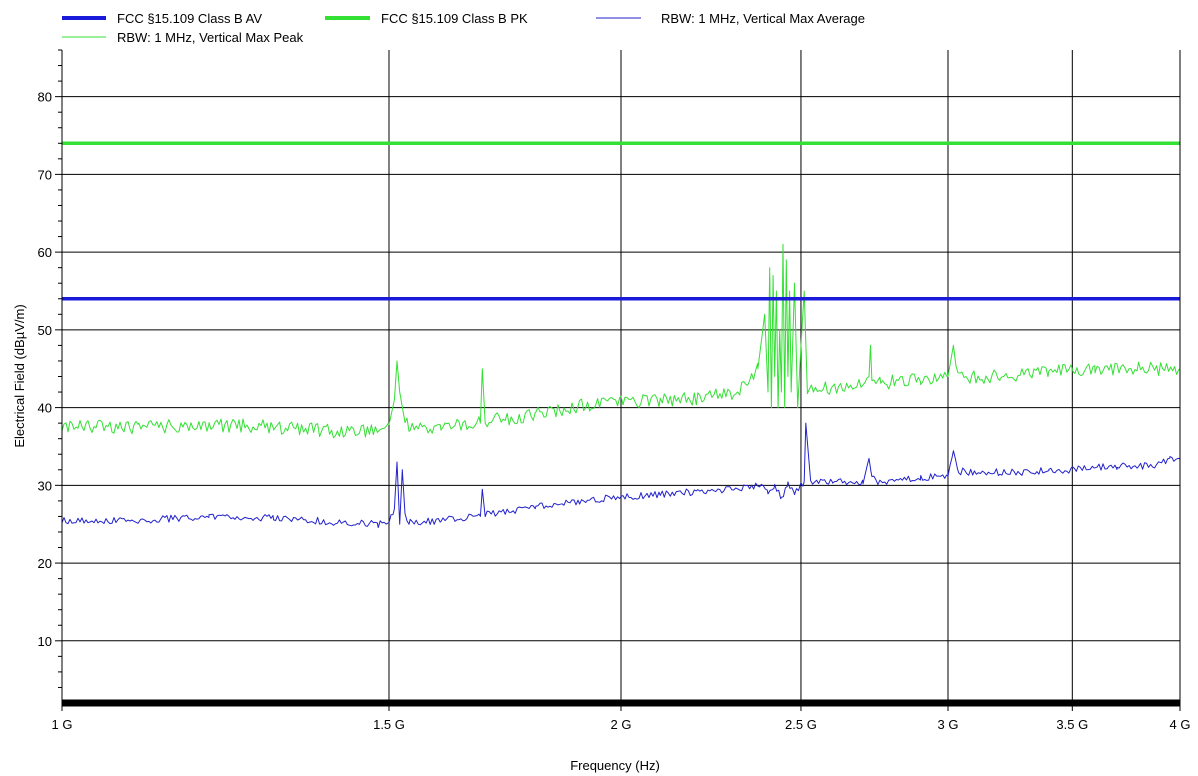 The image size is (1198, 776). Describe the element at coordinates (60, 368) in the screenshot. I see `minor-ticks` at that location.